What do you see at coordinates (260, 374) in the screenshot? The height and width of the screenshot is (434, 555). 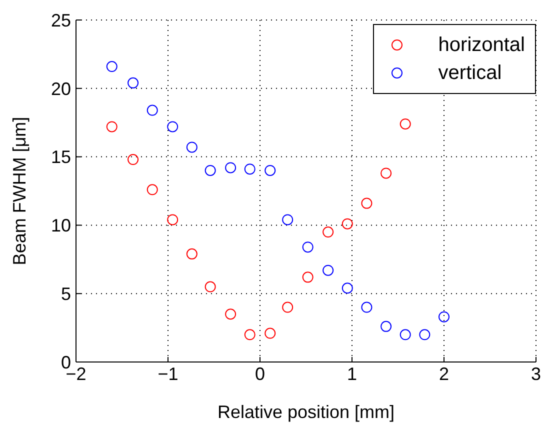 I see `x-tick-label: 0` at bounding box center [260, 374].